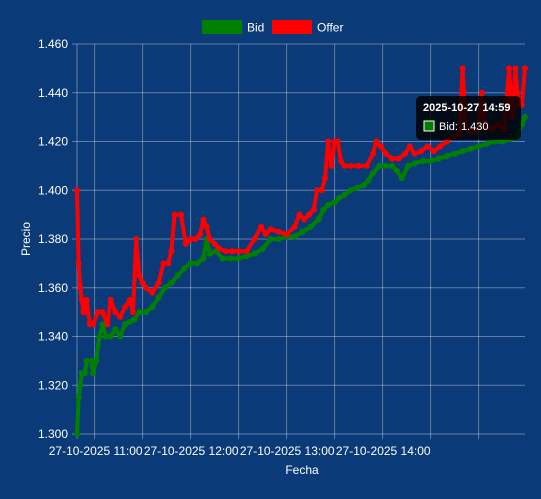 Image resolution: width=541 pixels, height=499 pixels. I want to click on y-tick-label: 1.460, so click(53, 44).